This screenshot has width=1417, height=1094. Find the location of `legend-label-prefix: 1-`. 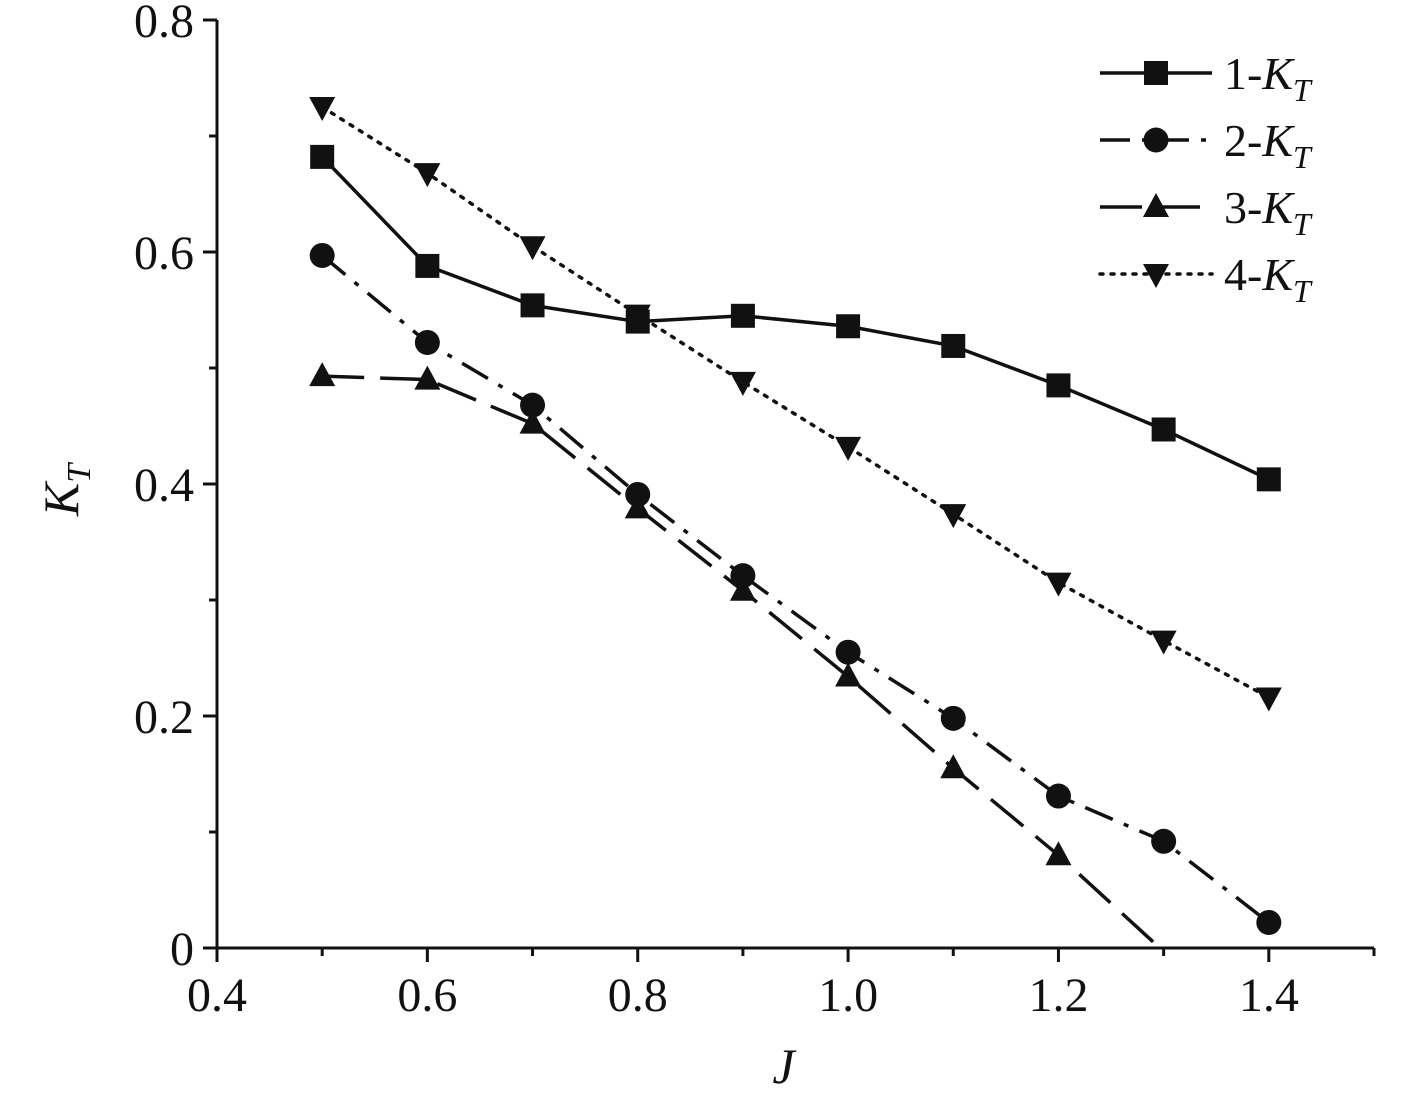

legend-label-prefix: 1- is located at coordinates (1243, 73).